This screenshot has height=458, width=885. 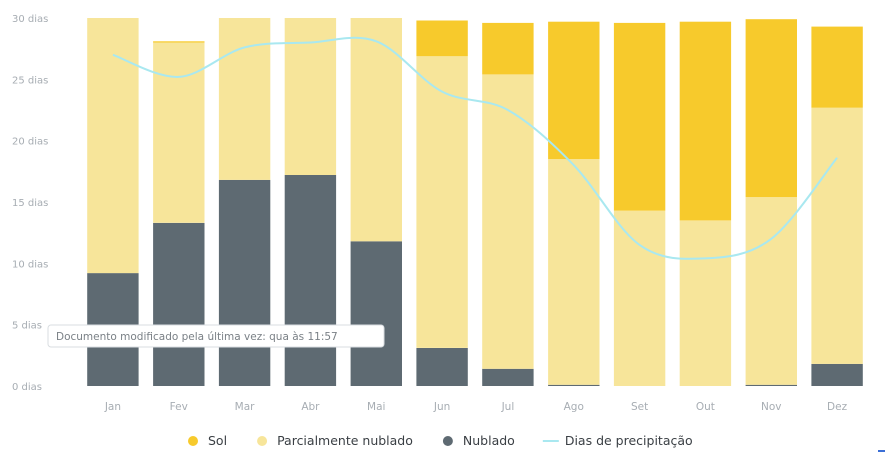 What do you see at coordinates (489, 440) in the screenshot?
I see `legend-label: Nublado` at bounding box center [489, 440].